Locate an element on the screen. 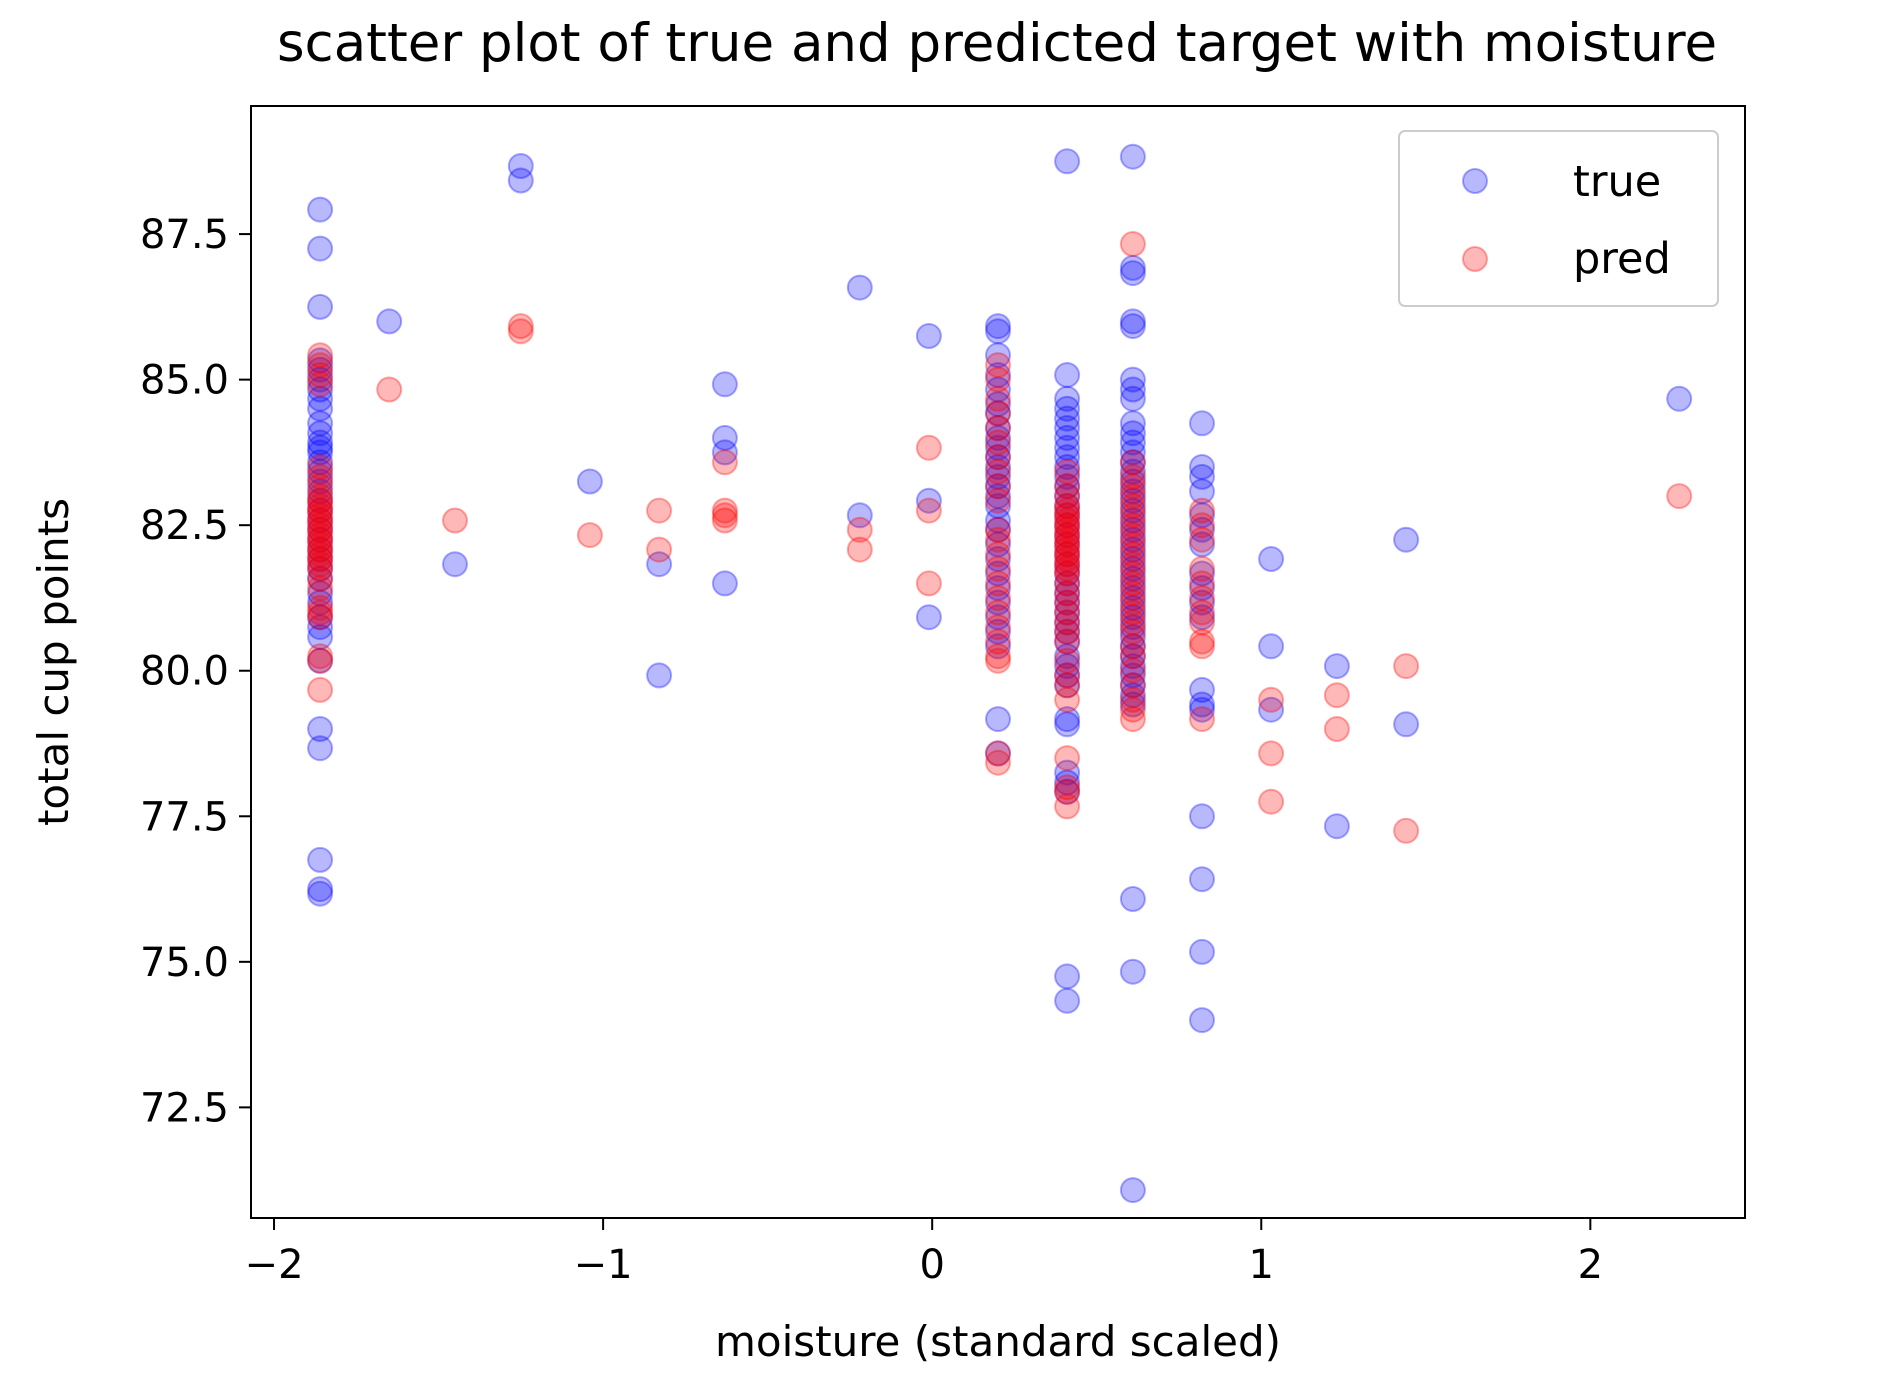  x-tick-label: −2 is located at coordinates (274, 1265).